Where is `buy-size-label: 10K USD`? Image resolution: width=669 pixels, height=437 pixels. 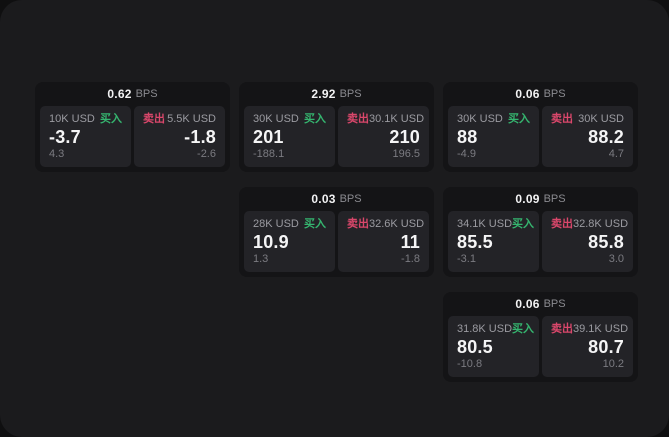 buy-size-label: 10K USD is located at coordinates (72, 119).